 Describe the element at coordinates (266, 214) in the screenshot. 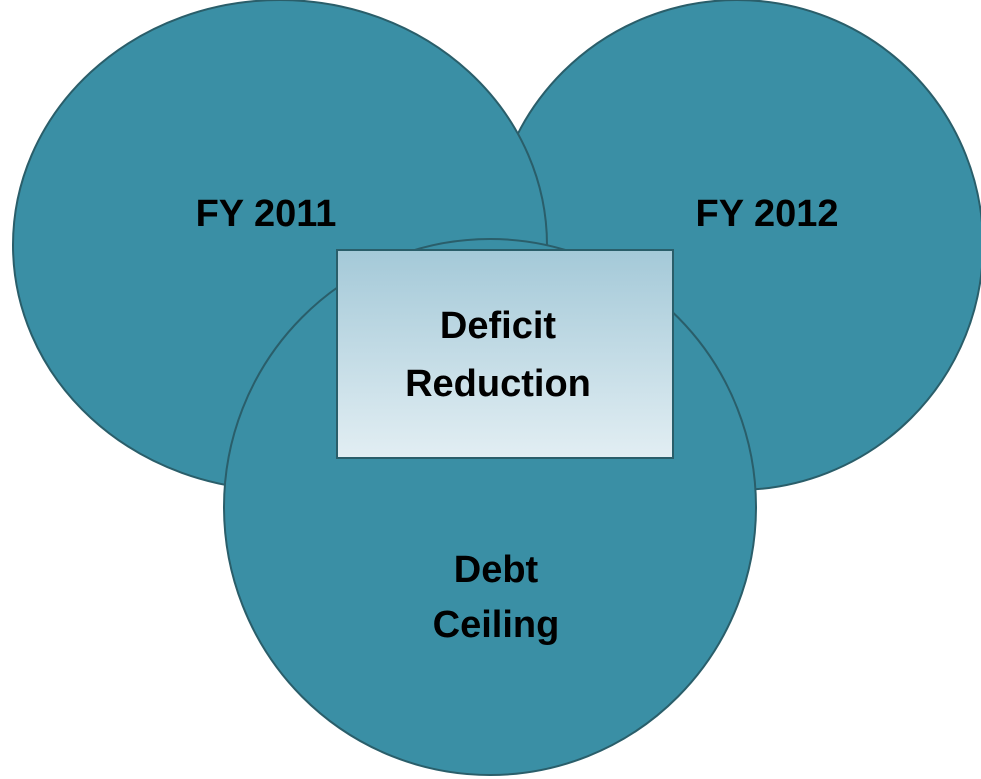

I see `fy2011-label: FY 2011` at that location.